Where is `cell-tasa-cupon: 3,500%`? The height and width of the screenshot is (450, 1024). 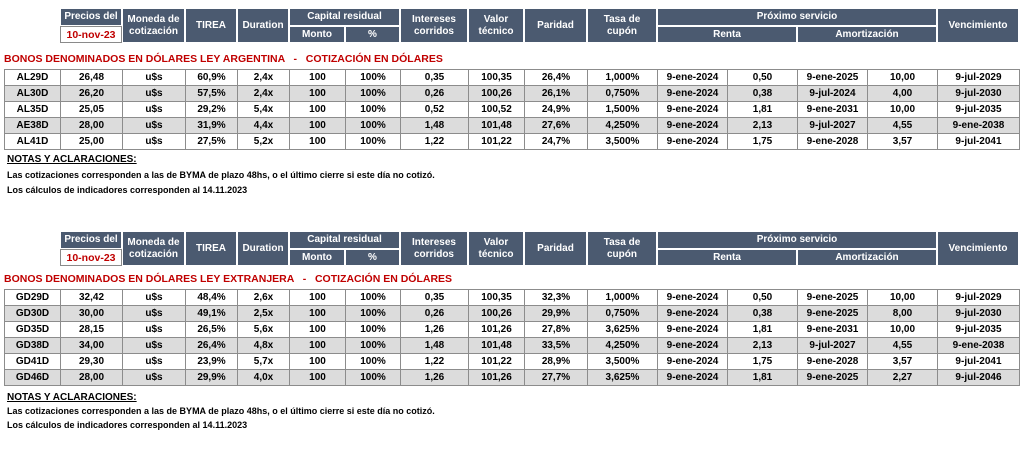 cell-tasa-cupon: 3,500% is located at coordinates (622, 141).